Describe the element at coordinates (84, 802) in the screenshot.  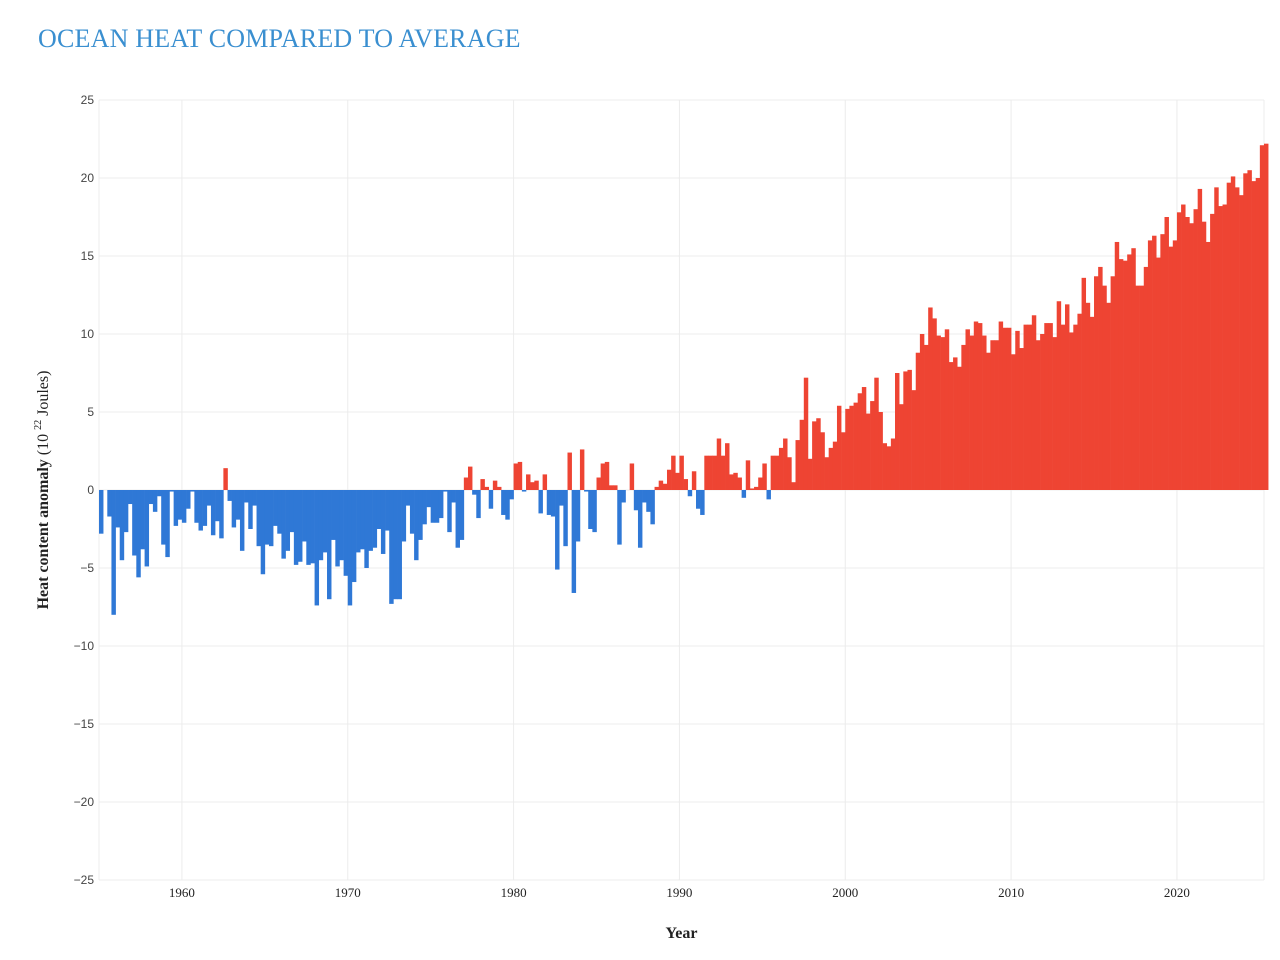
I see `y-tick-label: −20` at that location.